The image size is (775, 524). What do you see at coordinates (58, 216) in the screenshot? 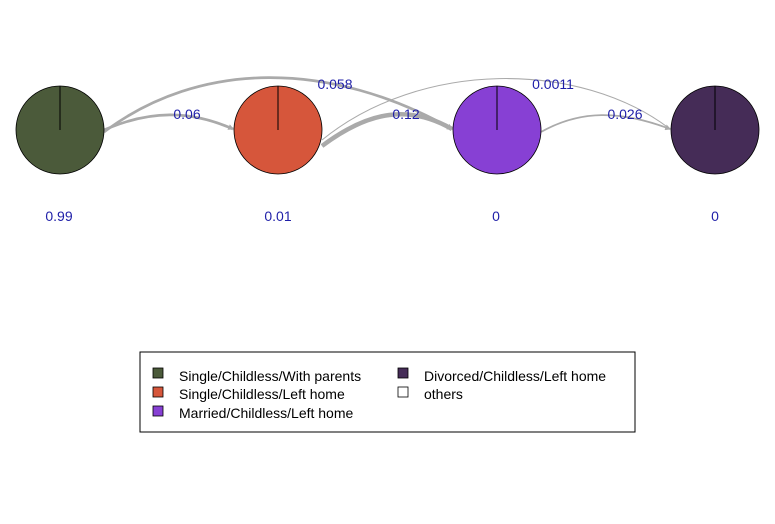
I see `node-probability-label: 0.99` at bounding box center [58, 216].